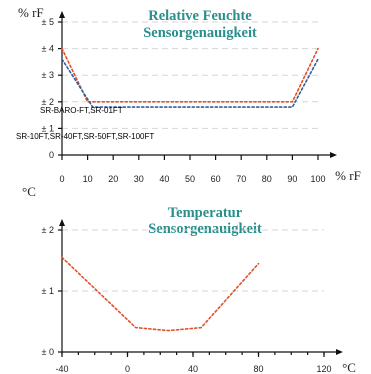 The image size is (371, 374). Describe the element at coordinates (48, 22) in the screenshot. I see `y-tick-label: ± 5` at that location.